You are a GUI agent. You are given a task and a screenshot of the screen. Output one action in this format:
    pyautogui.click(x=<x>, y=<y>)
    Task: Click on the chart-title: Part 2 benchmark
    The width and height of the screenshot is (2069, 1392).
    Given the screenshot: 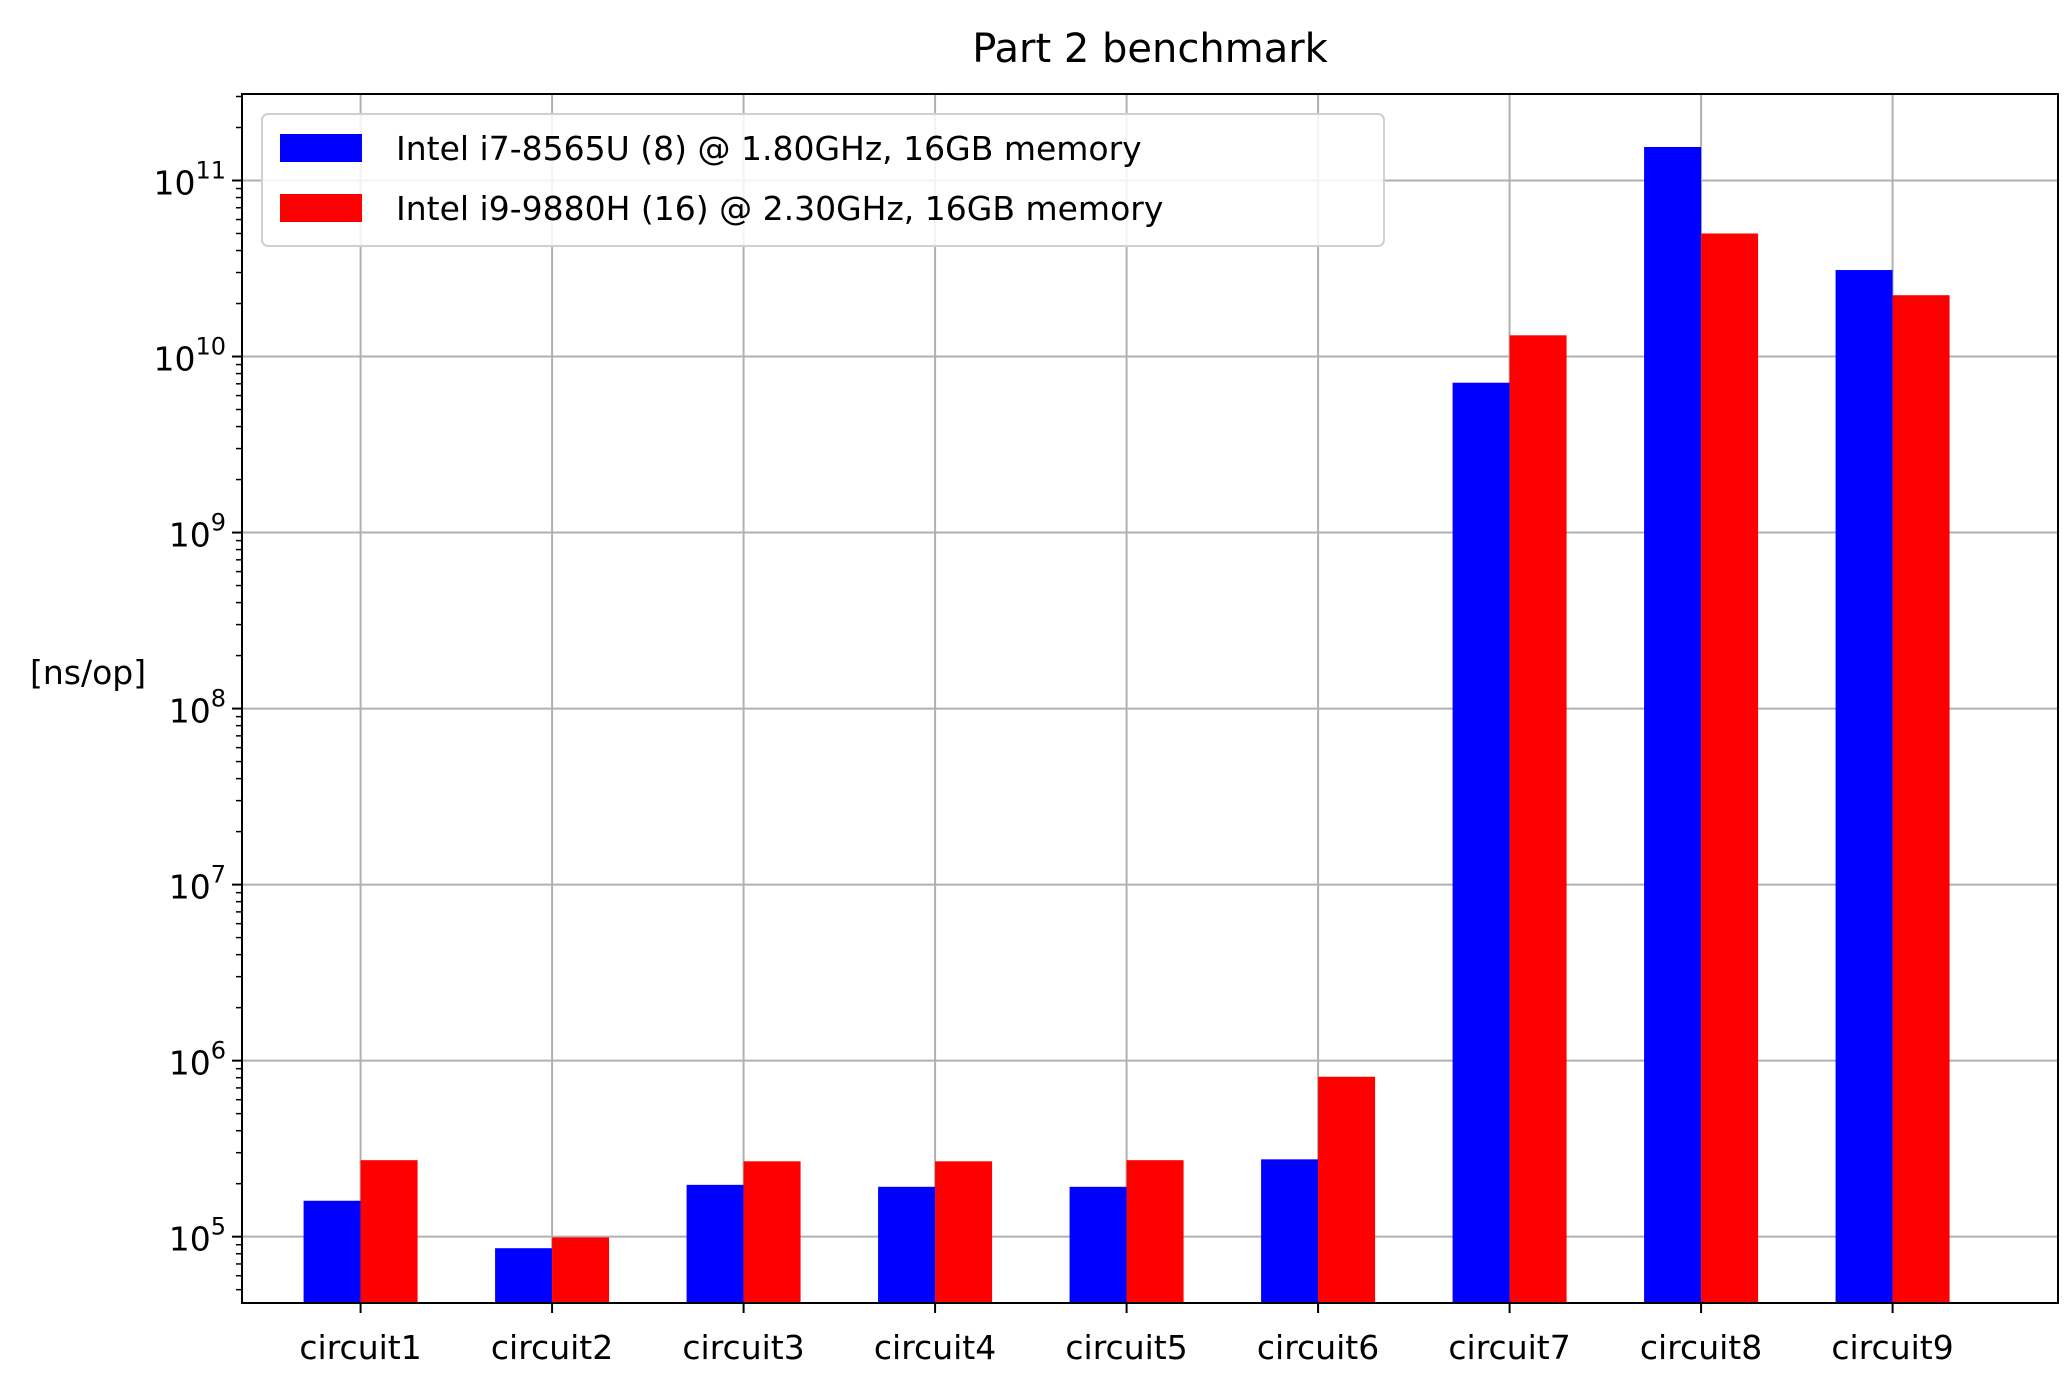 What is the action you would take?
    pyautogui.click(x=1150, y=49)
    